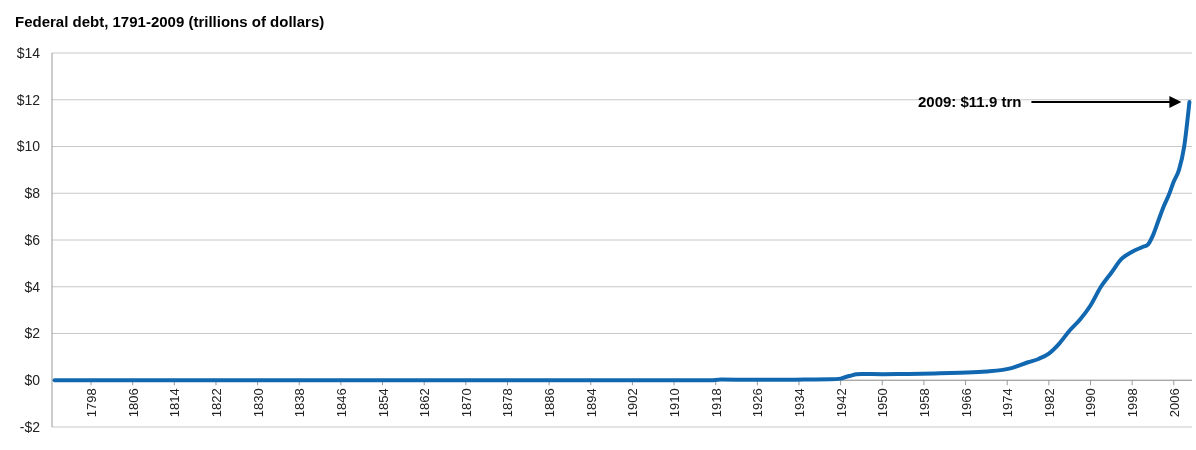 The width and height of the screenshot is (1196, 450). I want to click on x-tick-label: 1822, so click(216, 403).